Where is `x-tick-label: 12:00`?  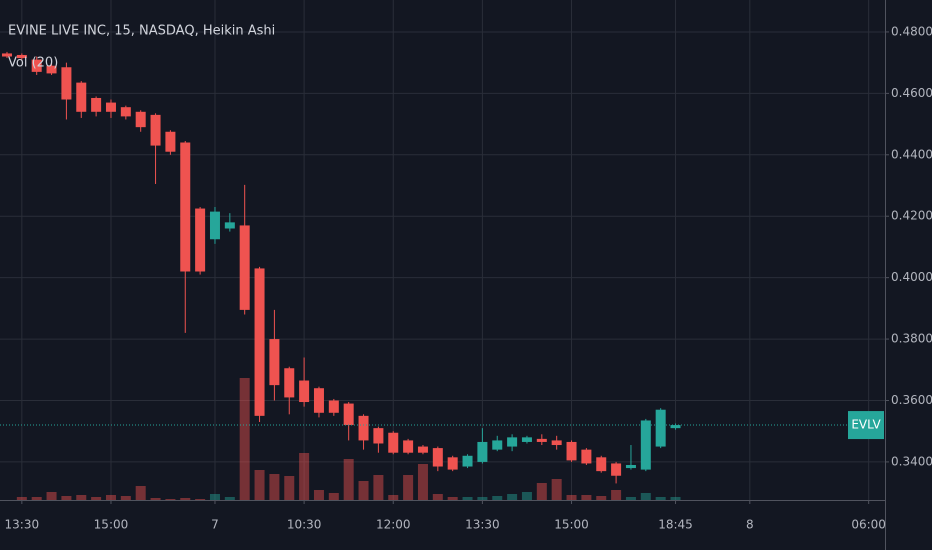 x-tick-label: 12:00 is located at coordinates (393, 525).